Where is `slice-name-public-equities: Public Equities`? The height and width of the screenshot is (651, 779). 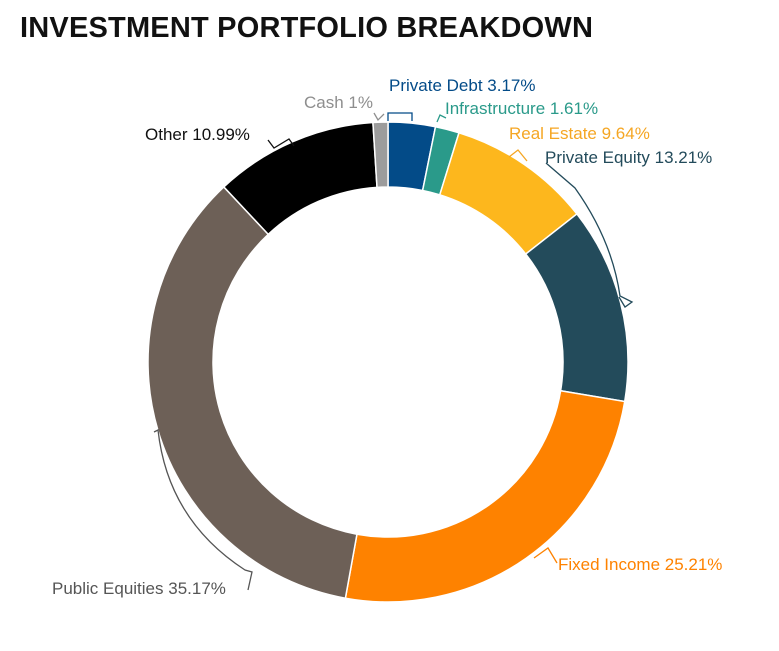
slice-name-public-equities: Public Equities is located at coordinates (110, 588).